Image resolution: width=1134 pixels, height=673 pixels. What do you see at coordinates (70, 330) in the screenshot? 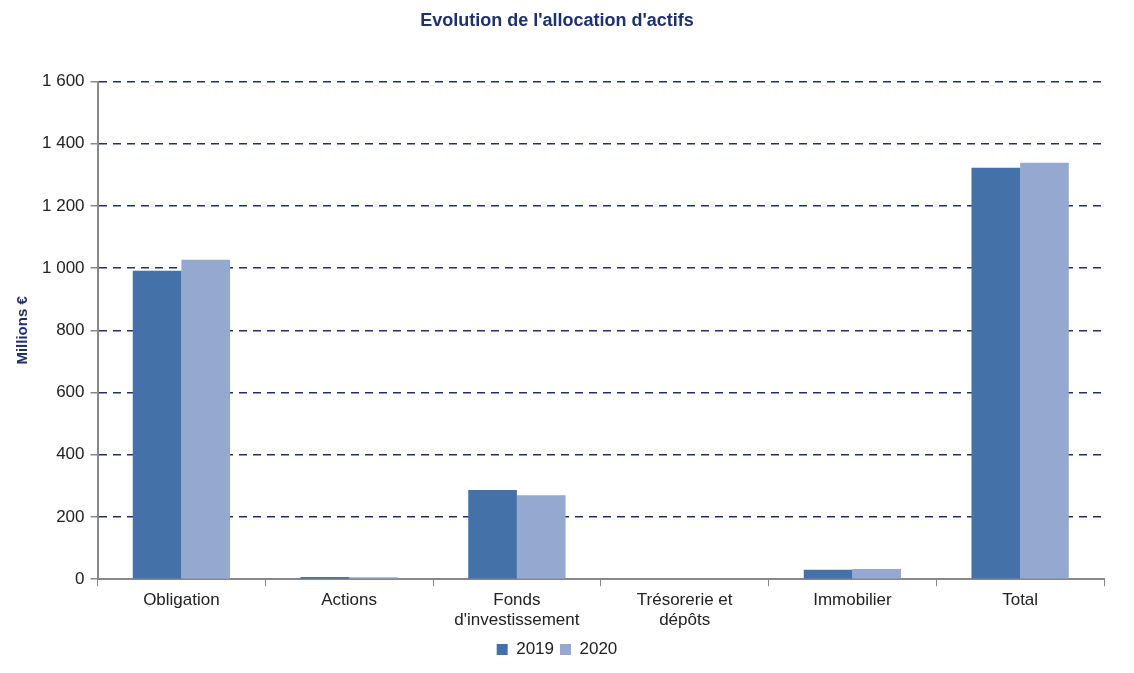
I see `y-tick-label: 800` at bounding box center [70, 330].